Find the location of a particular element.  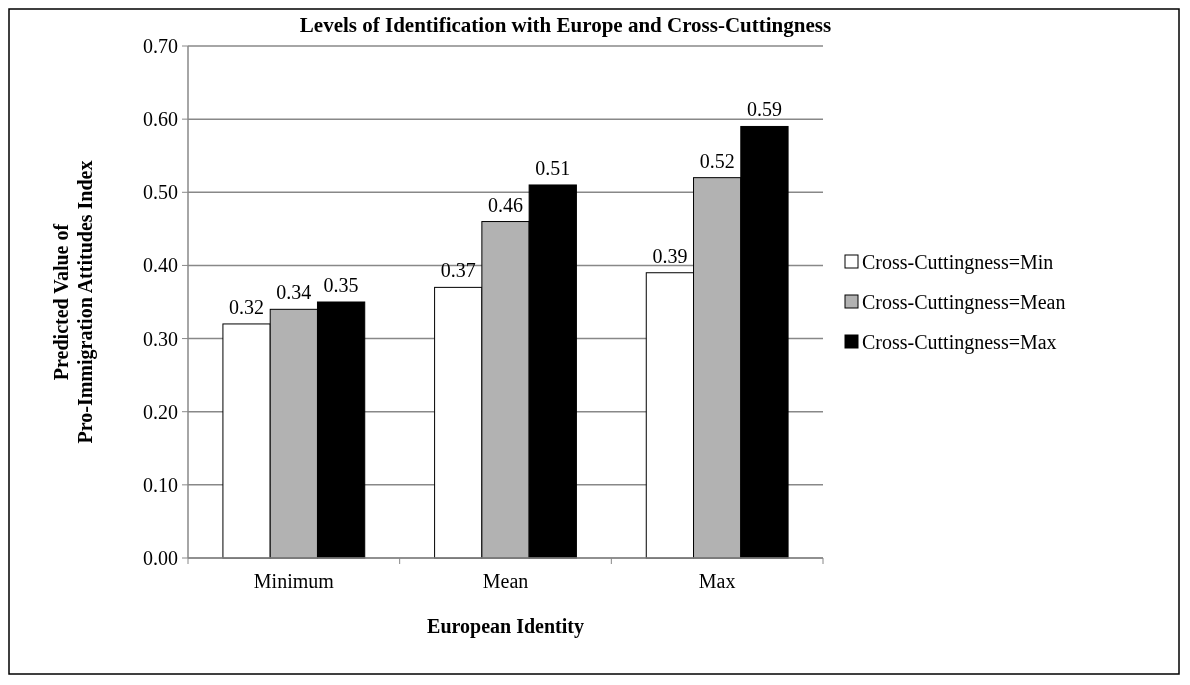

legend-label: Cross-Cuttingness=Mean is located at coordinates (964, 302).